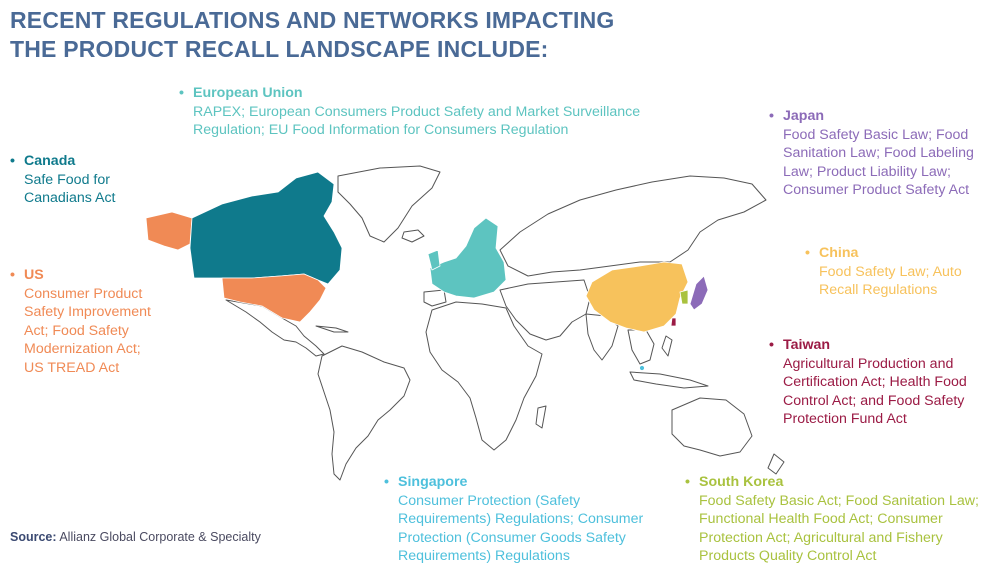  What do you see at coordinates (76, 330) in the screenshot?
I see `callout-us-line-3: Act; Food Safety` at bounding box center [76, 330].